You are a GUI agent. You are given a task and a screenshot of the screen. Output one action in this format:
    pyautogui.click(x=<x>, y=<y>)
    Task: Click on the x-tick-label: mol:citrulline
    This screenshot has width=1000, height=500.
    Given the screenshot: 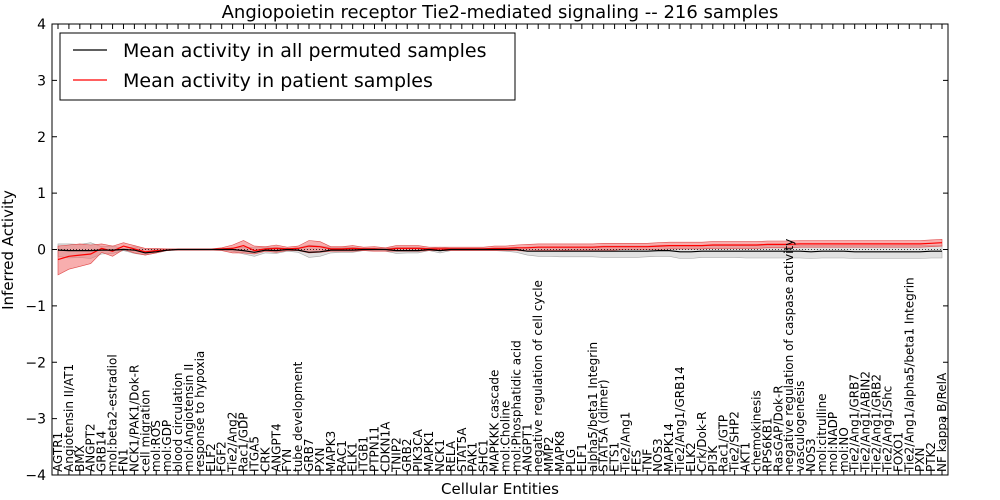 What is the action you would take?
    pyautogui.click(x=822, y=432)
    